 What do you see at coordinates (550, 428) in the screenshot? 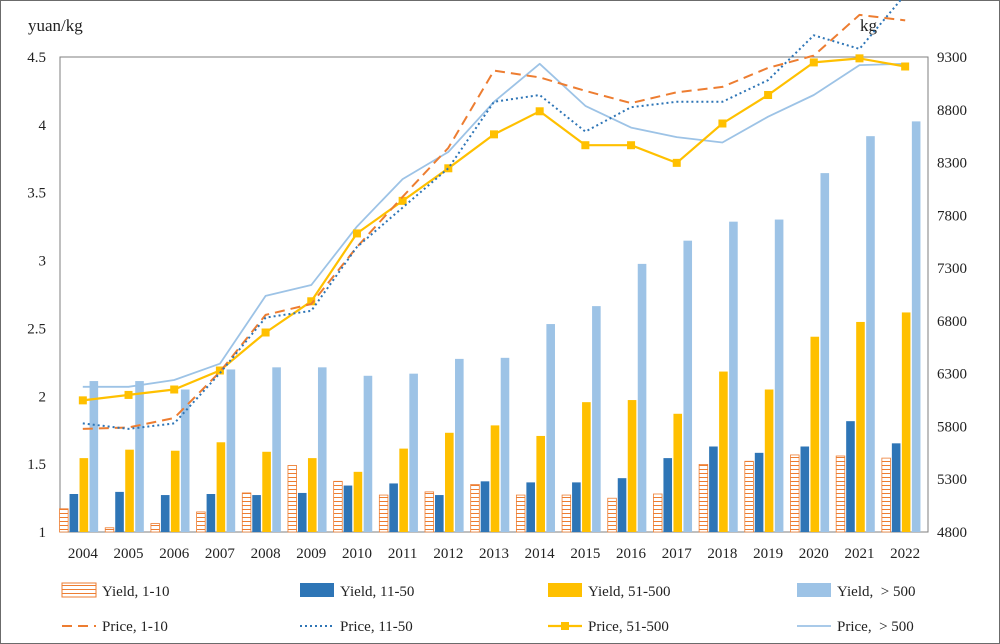
I see `bar-4-2014` at bounding box center [550, 428].